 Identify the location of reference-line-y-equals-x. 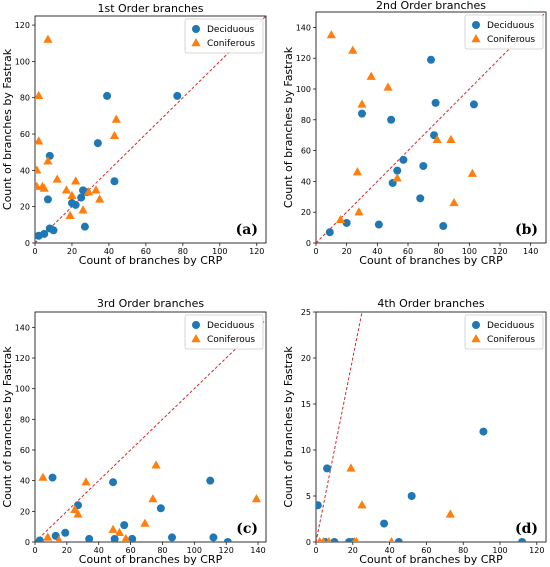
(339, 427).